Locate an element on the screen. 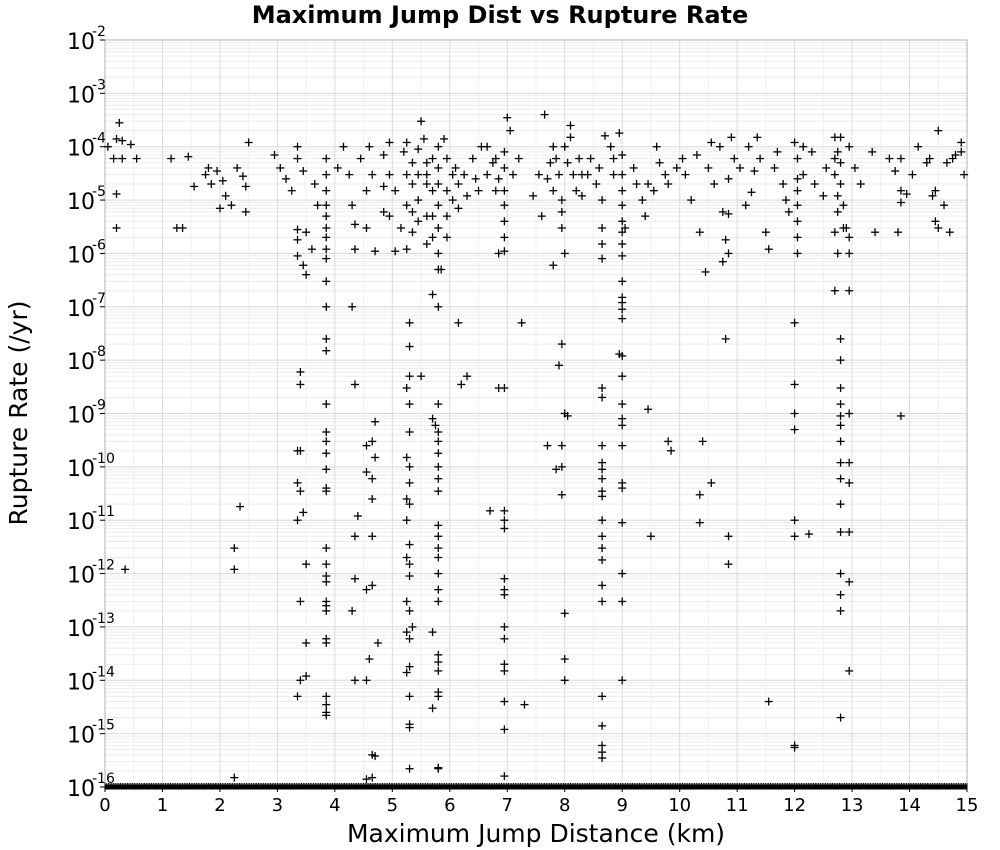  x-tick-label: 15 is located at coordinates (967, 805).